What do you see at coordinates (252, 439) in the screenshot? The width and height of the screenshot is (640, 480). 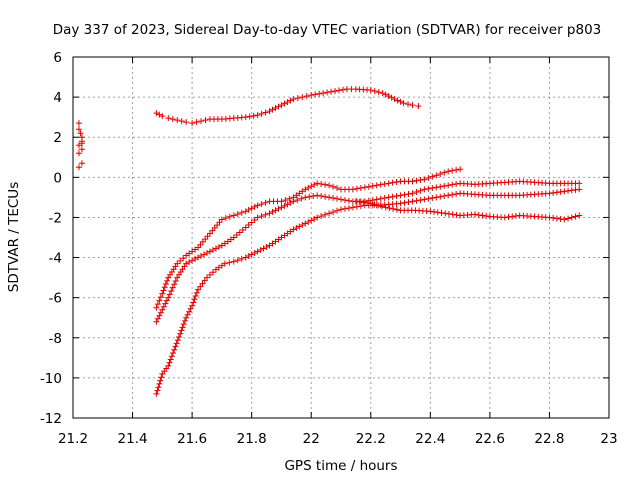 I see `x-tick-label: 21.8` at bounding box center [252, 439].